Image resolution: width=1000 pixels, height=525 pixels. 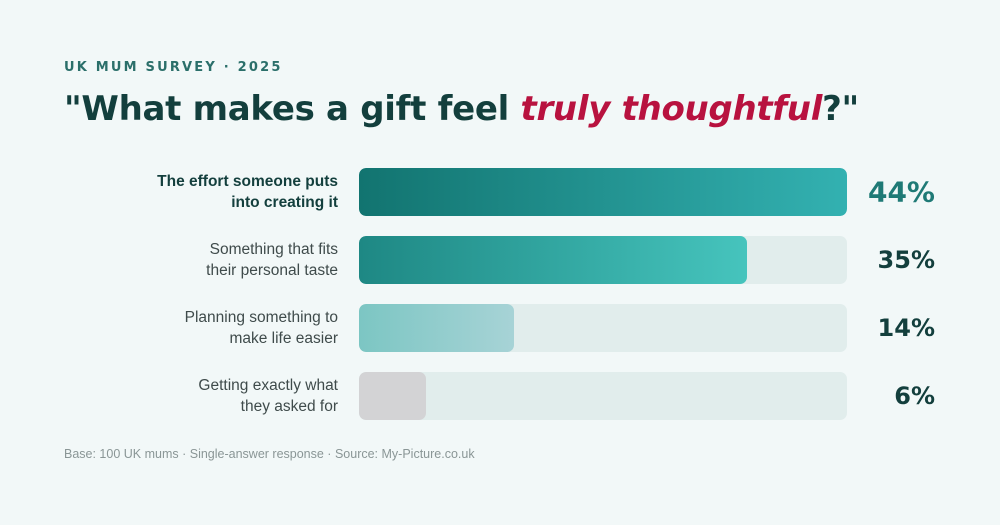 I want to click on survey-eyebrow: UK MUM SURVEY · 2025, so click(x=173, y=67).